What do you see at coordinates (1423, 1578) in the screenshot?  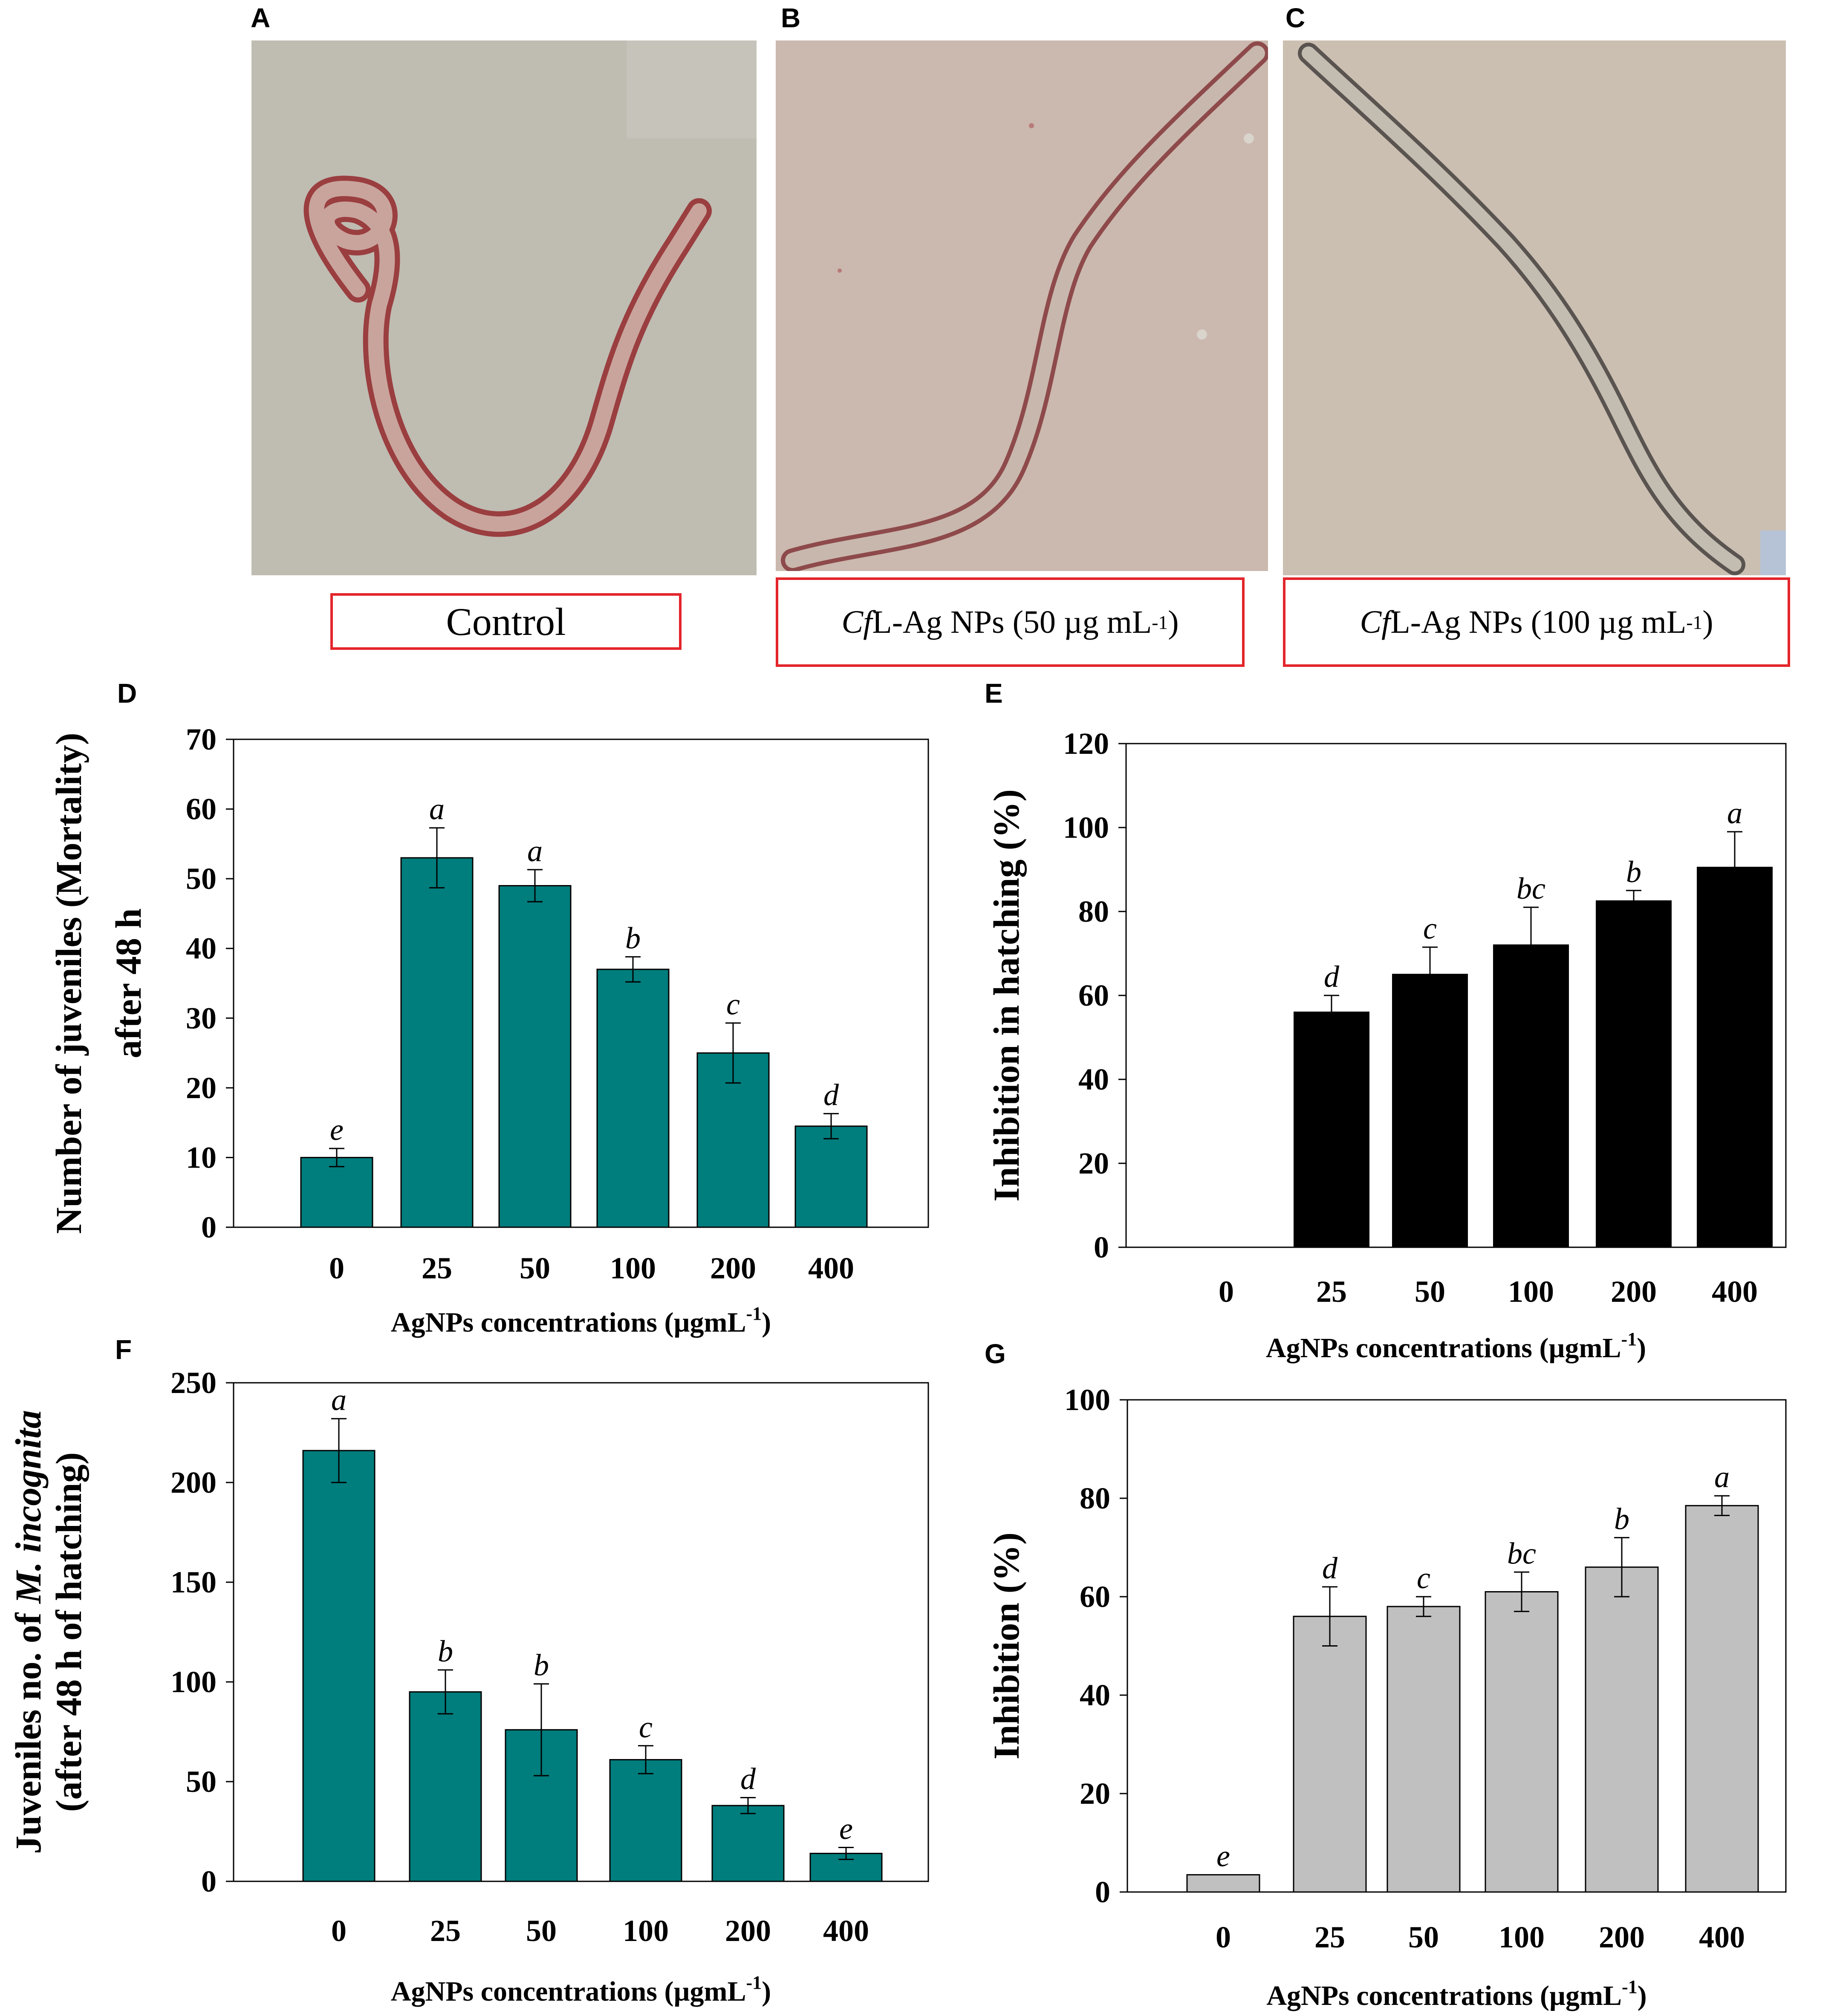 I see `chart-g-significance-letter: c` at bounding box center [1423, 1578].